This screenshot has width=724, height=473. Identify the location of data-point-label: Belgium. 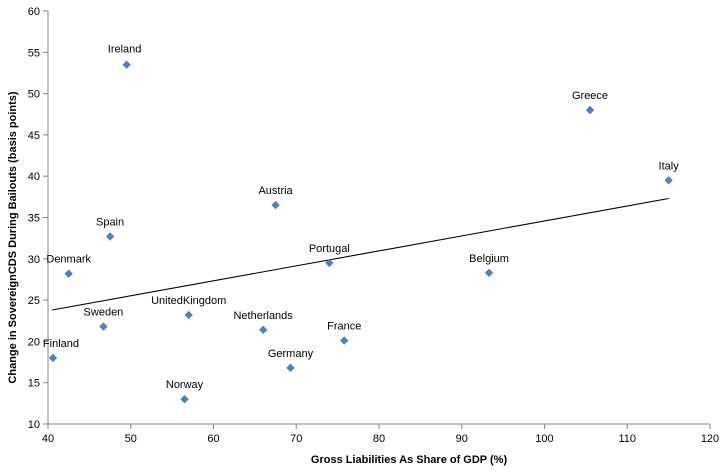
(489, 259).